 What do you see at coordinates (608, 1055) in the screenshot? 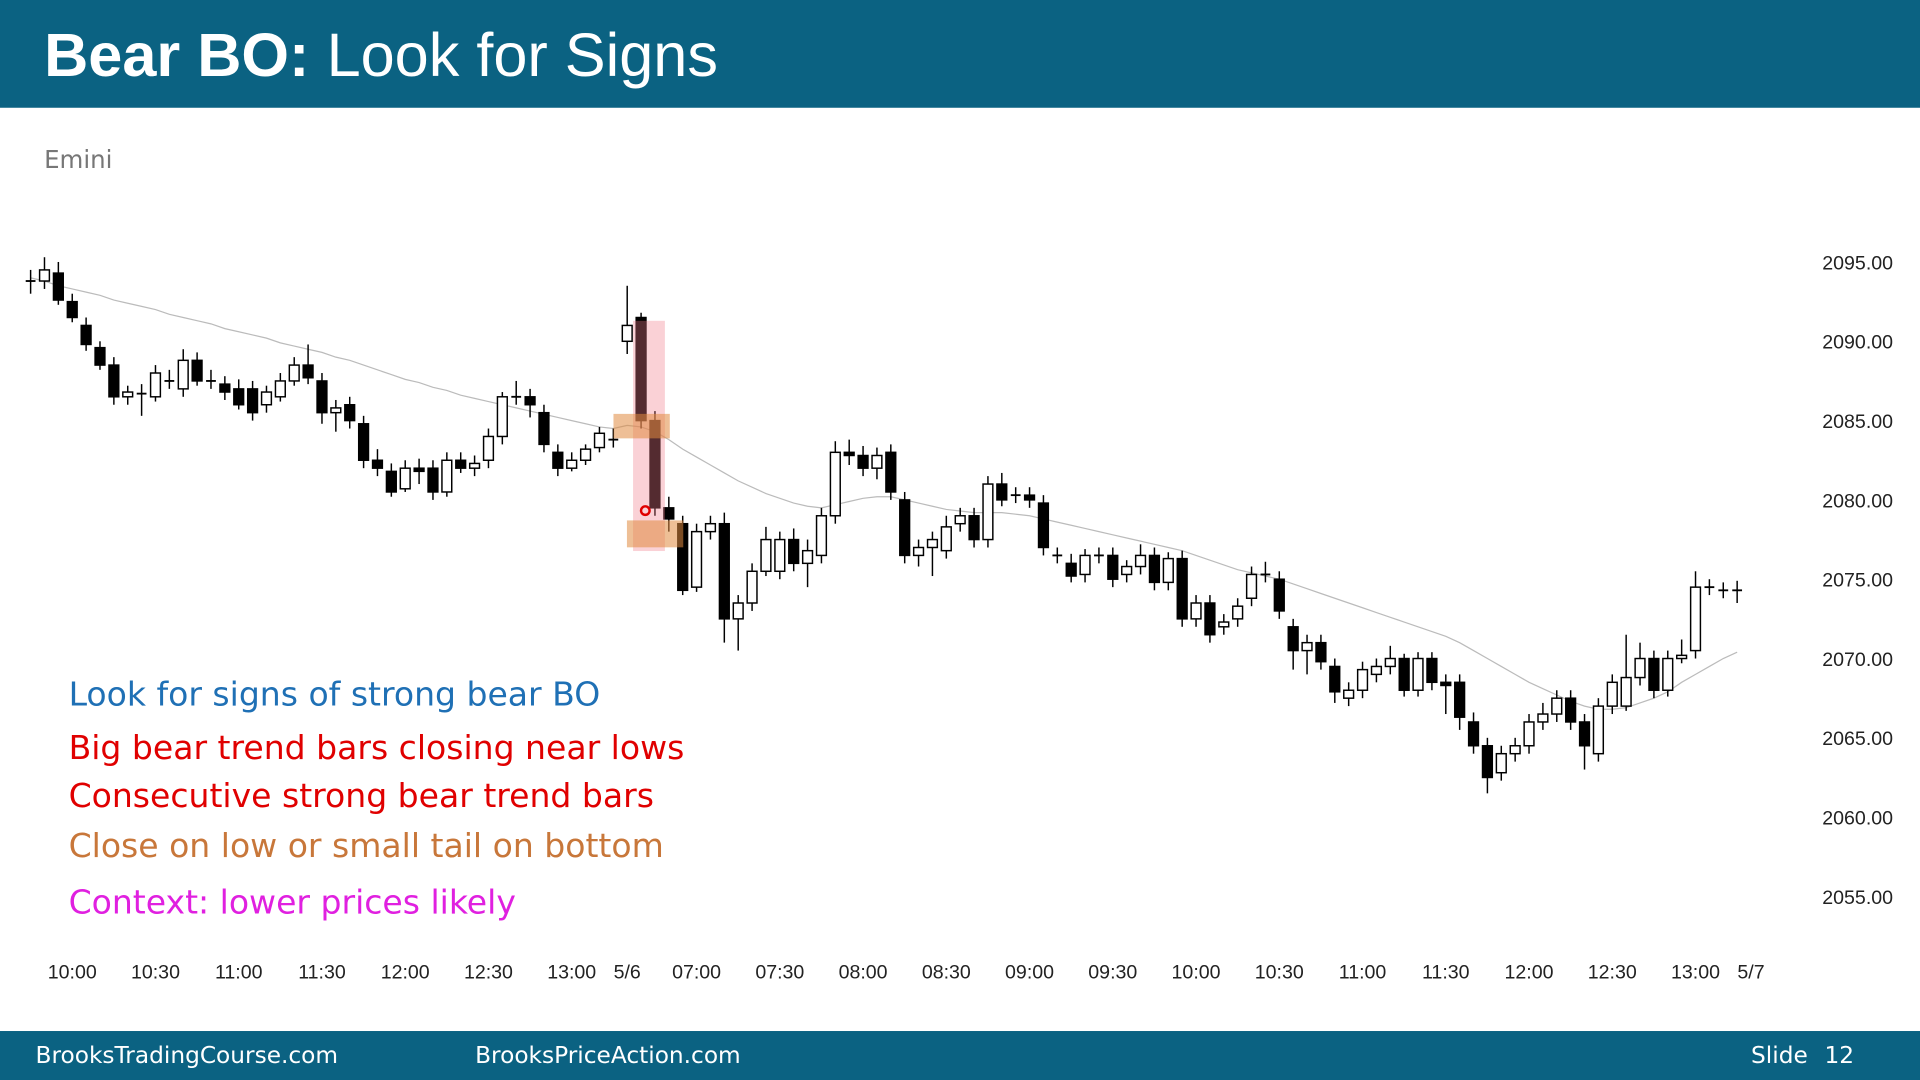
I see `footer-center: BrooksPriceAction.com` at bounding box center [608, 1055].